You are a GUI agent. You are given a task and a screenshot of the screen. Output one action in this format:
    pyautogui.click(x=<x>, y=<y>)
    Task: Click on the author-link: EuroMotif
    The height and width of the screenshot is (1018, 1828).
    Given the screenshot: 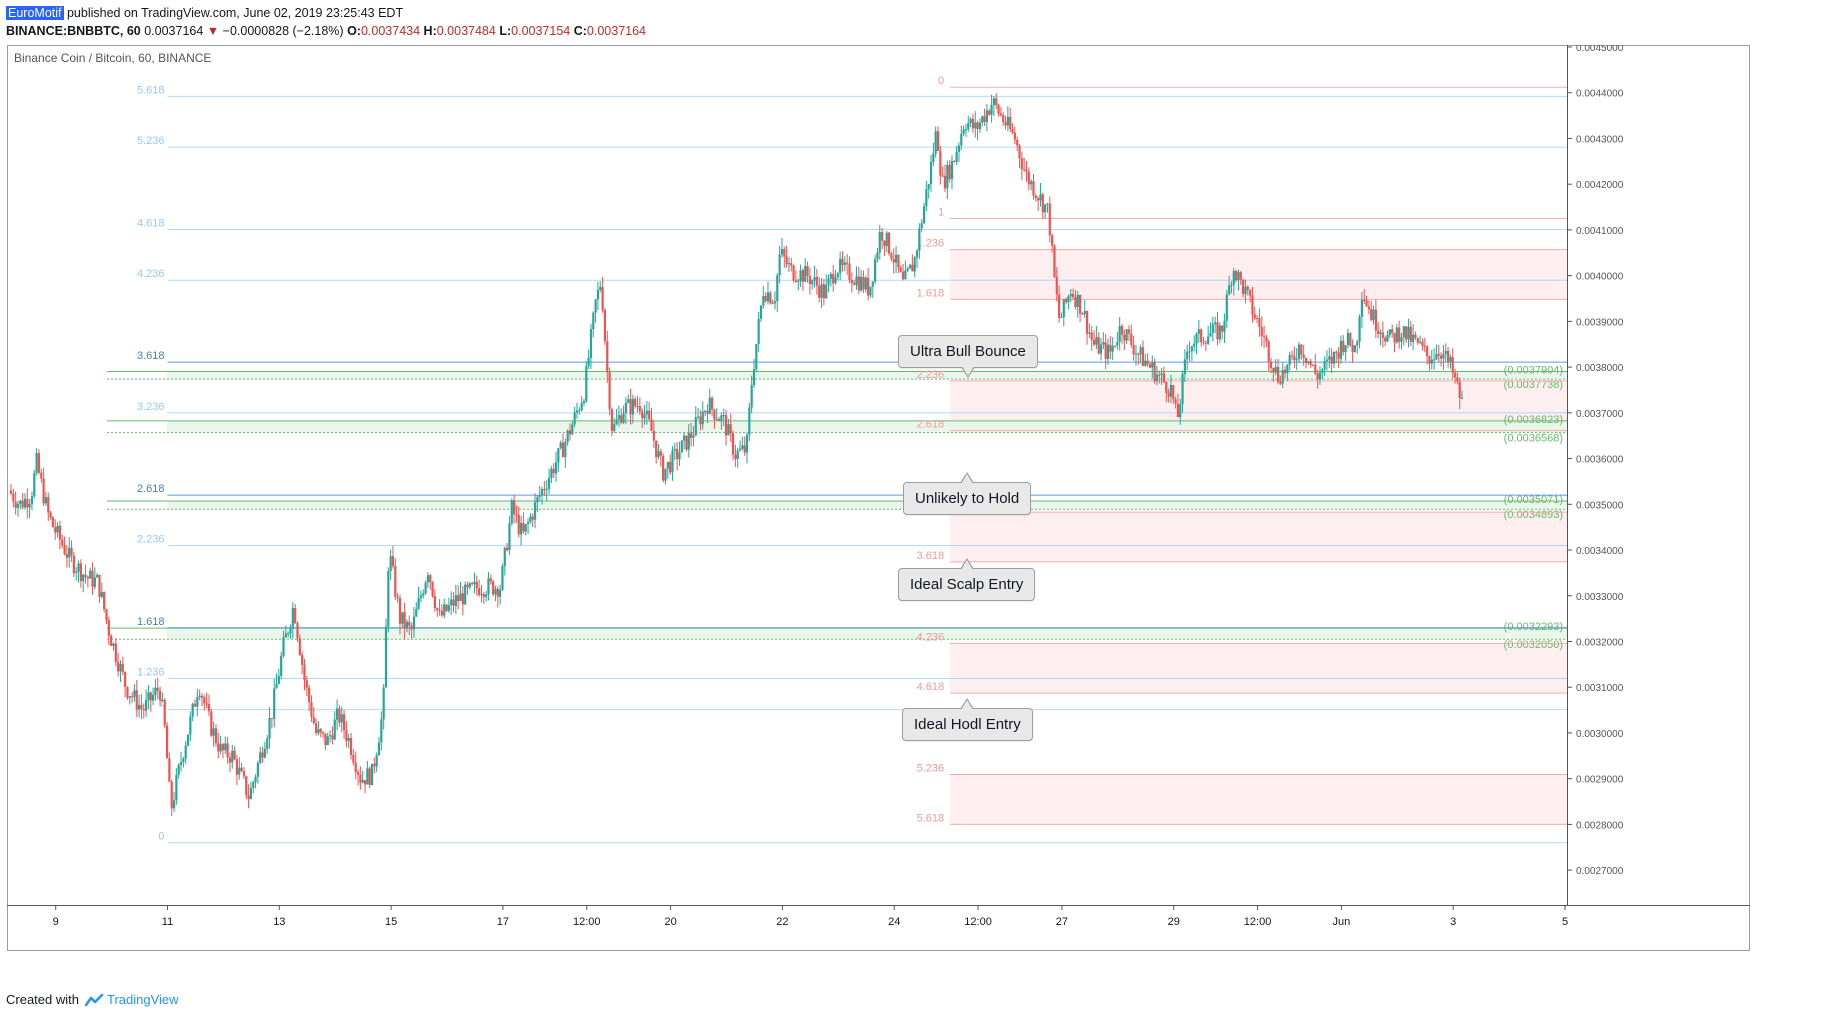 What is the action you would take?
    pyautogui.click(x=35, y=13)
    